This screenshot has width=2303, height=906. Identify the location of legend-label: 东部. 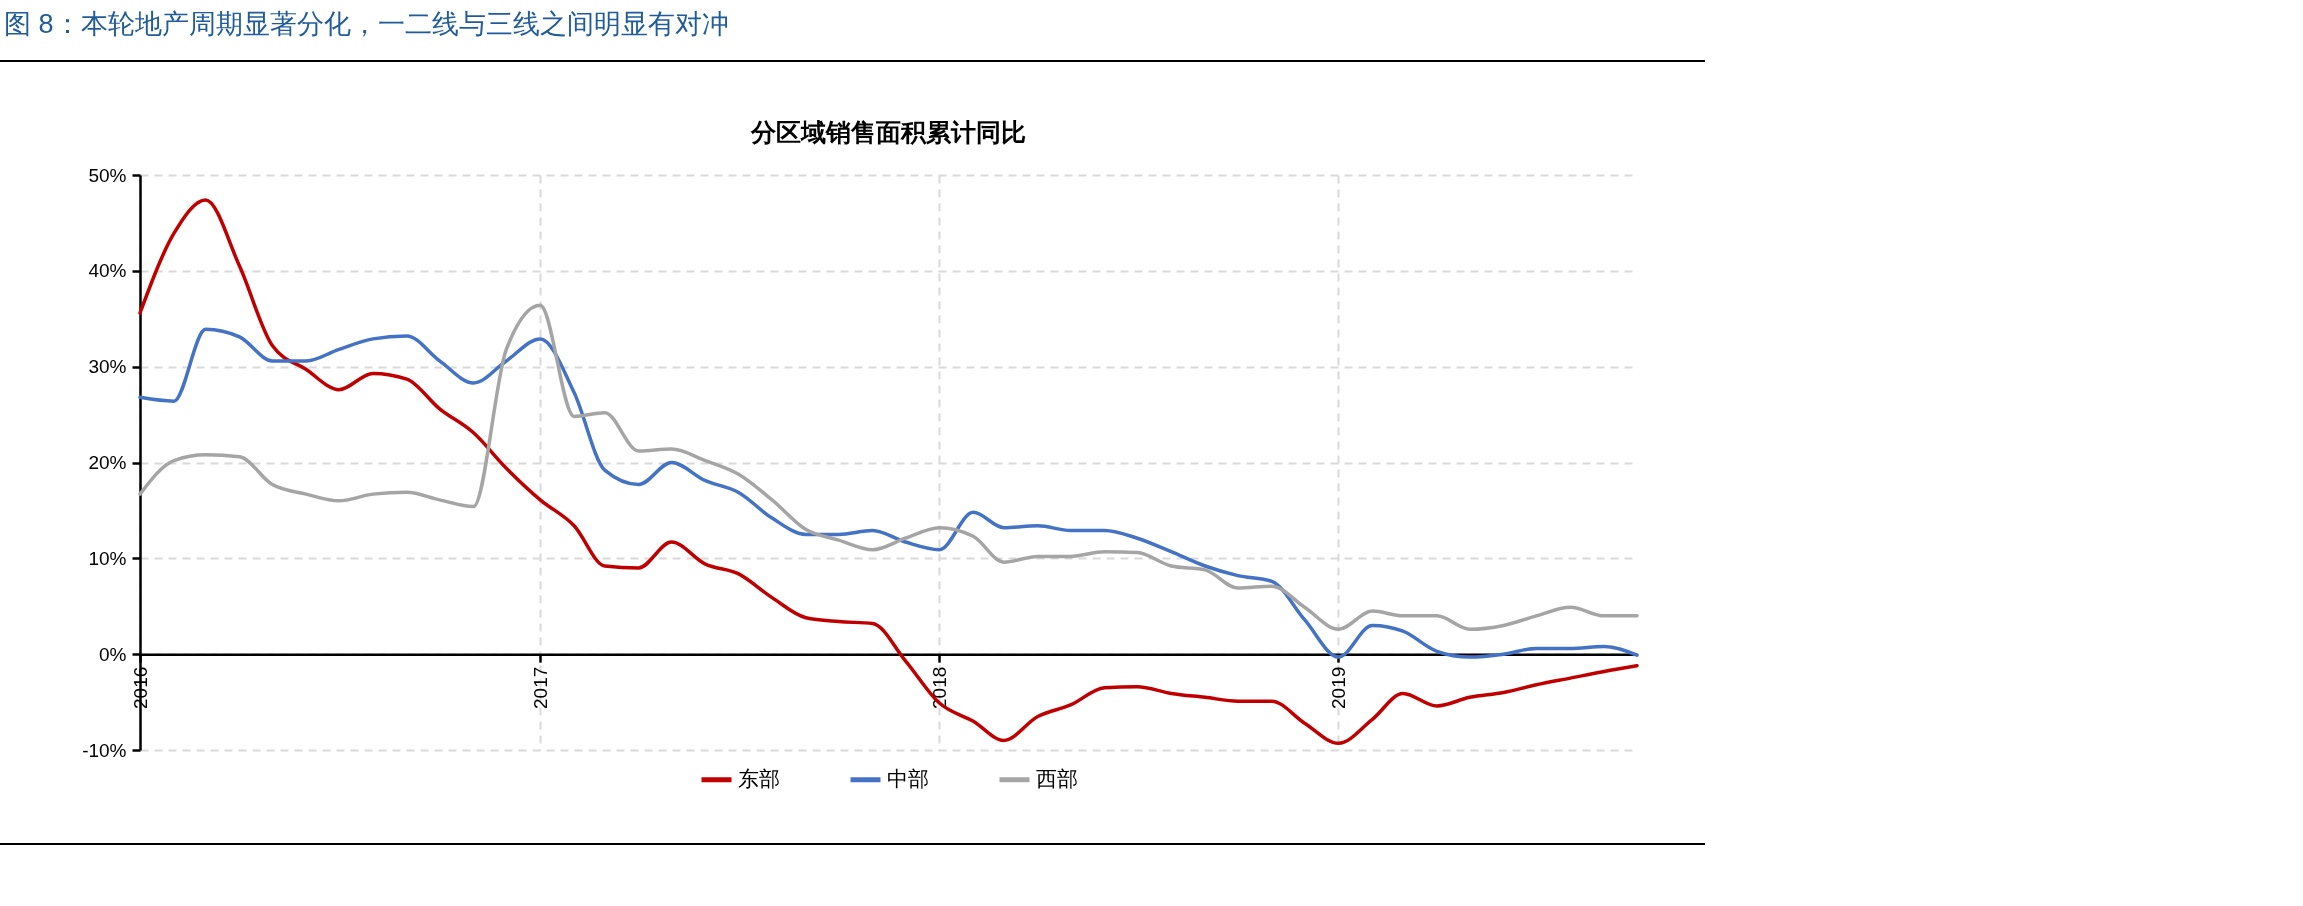
(759, 778).